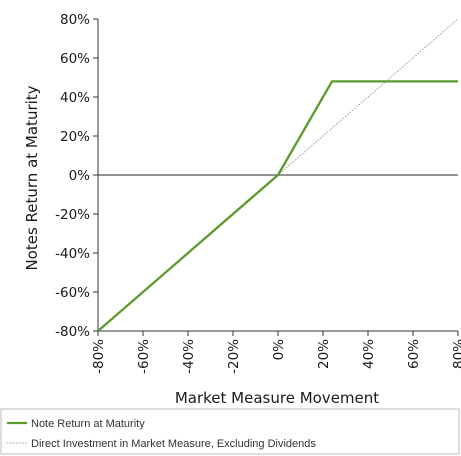  What do you see at coordinates (75, 20) in the screenshot?
I see `y-tick-label: 80%` at bounding box center [75, 20].